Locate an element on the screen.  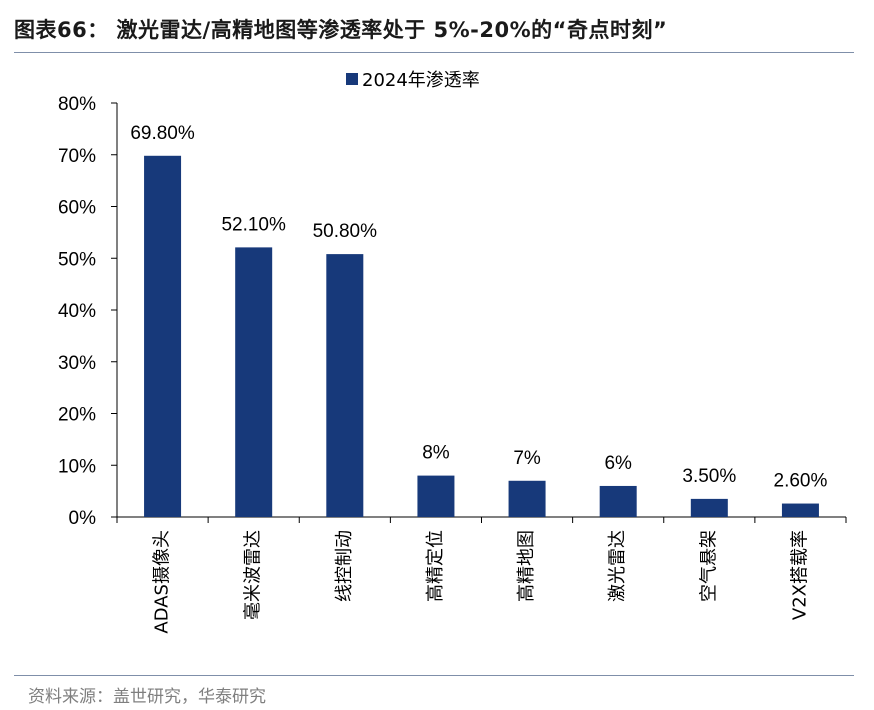
data-label: 7% is located at coordinates (527, 458).